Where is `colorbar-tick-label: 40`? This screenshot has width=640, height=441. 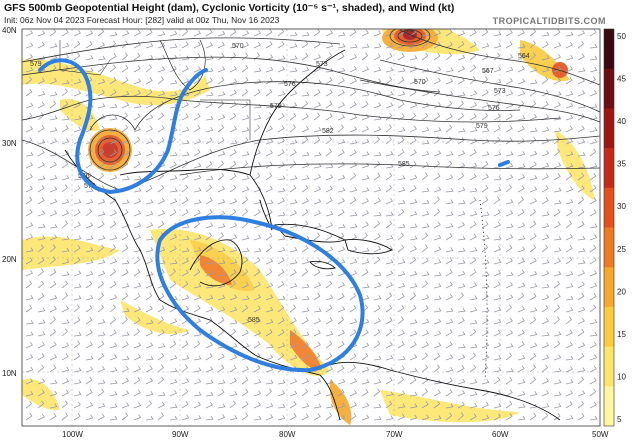 colorbar-tick-label: 40 is located at coordinates (621, 121).